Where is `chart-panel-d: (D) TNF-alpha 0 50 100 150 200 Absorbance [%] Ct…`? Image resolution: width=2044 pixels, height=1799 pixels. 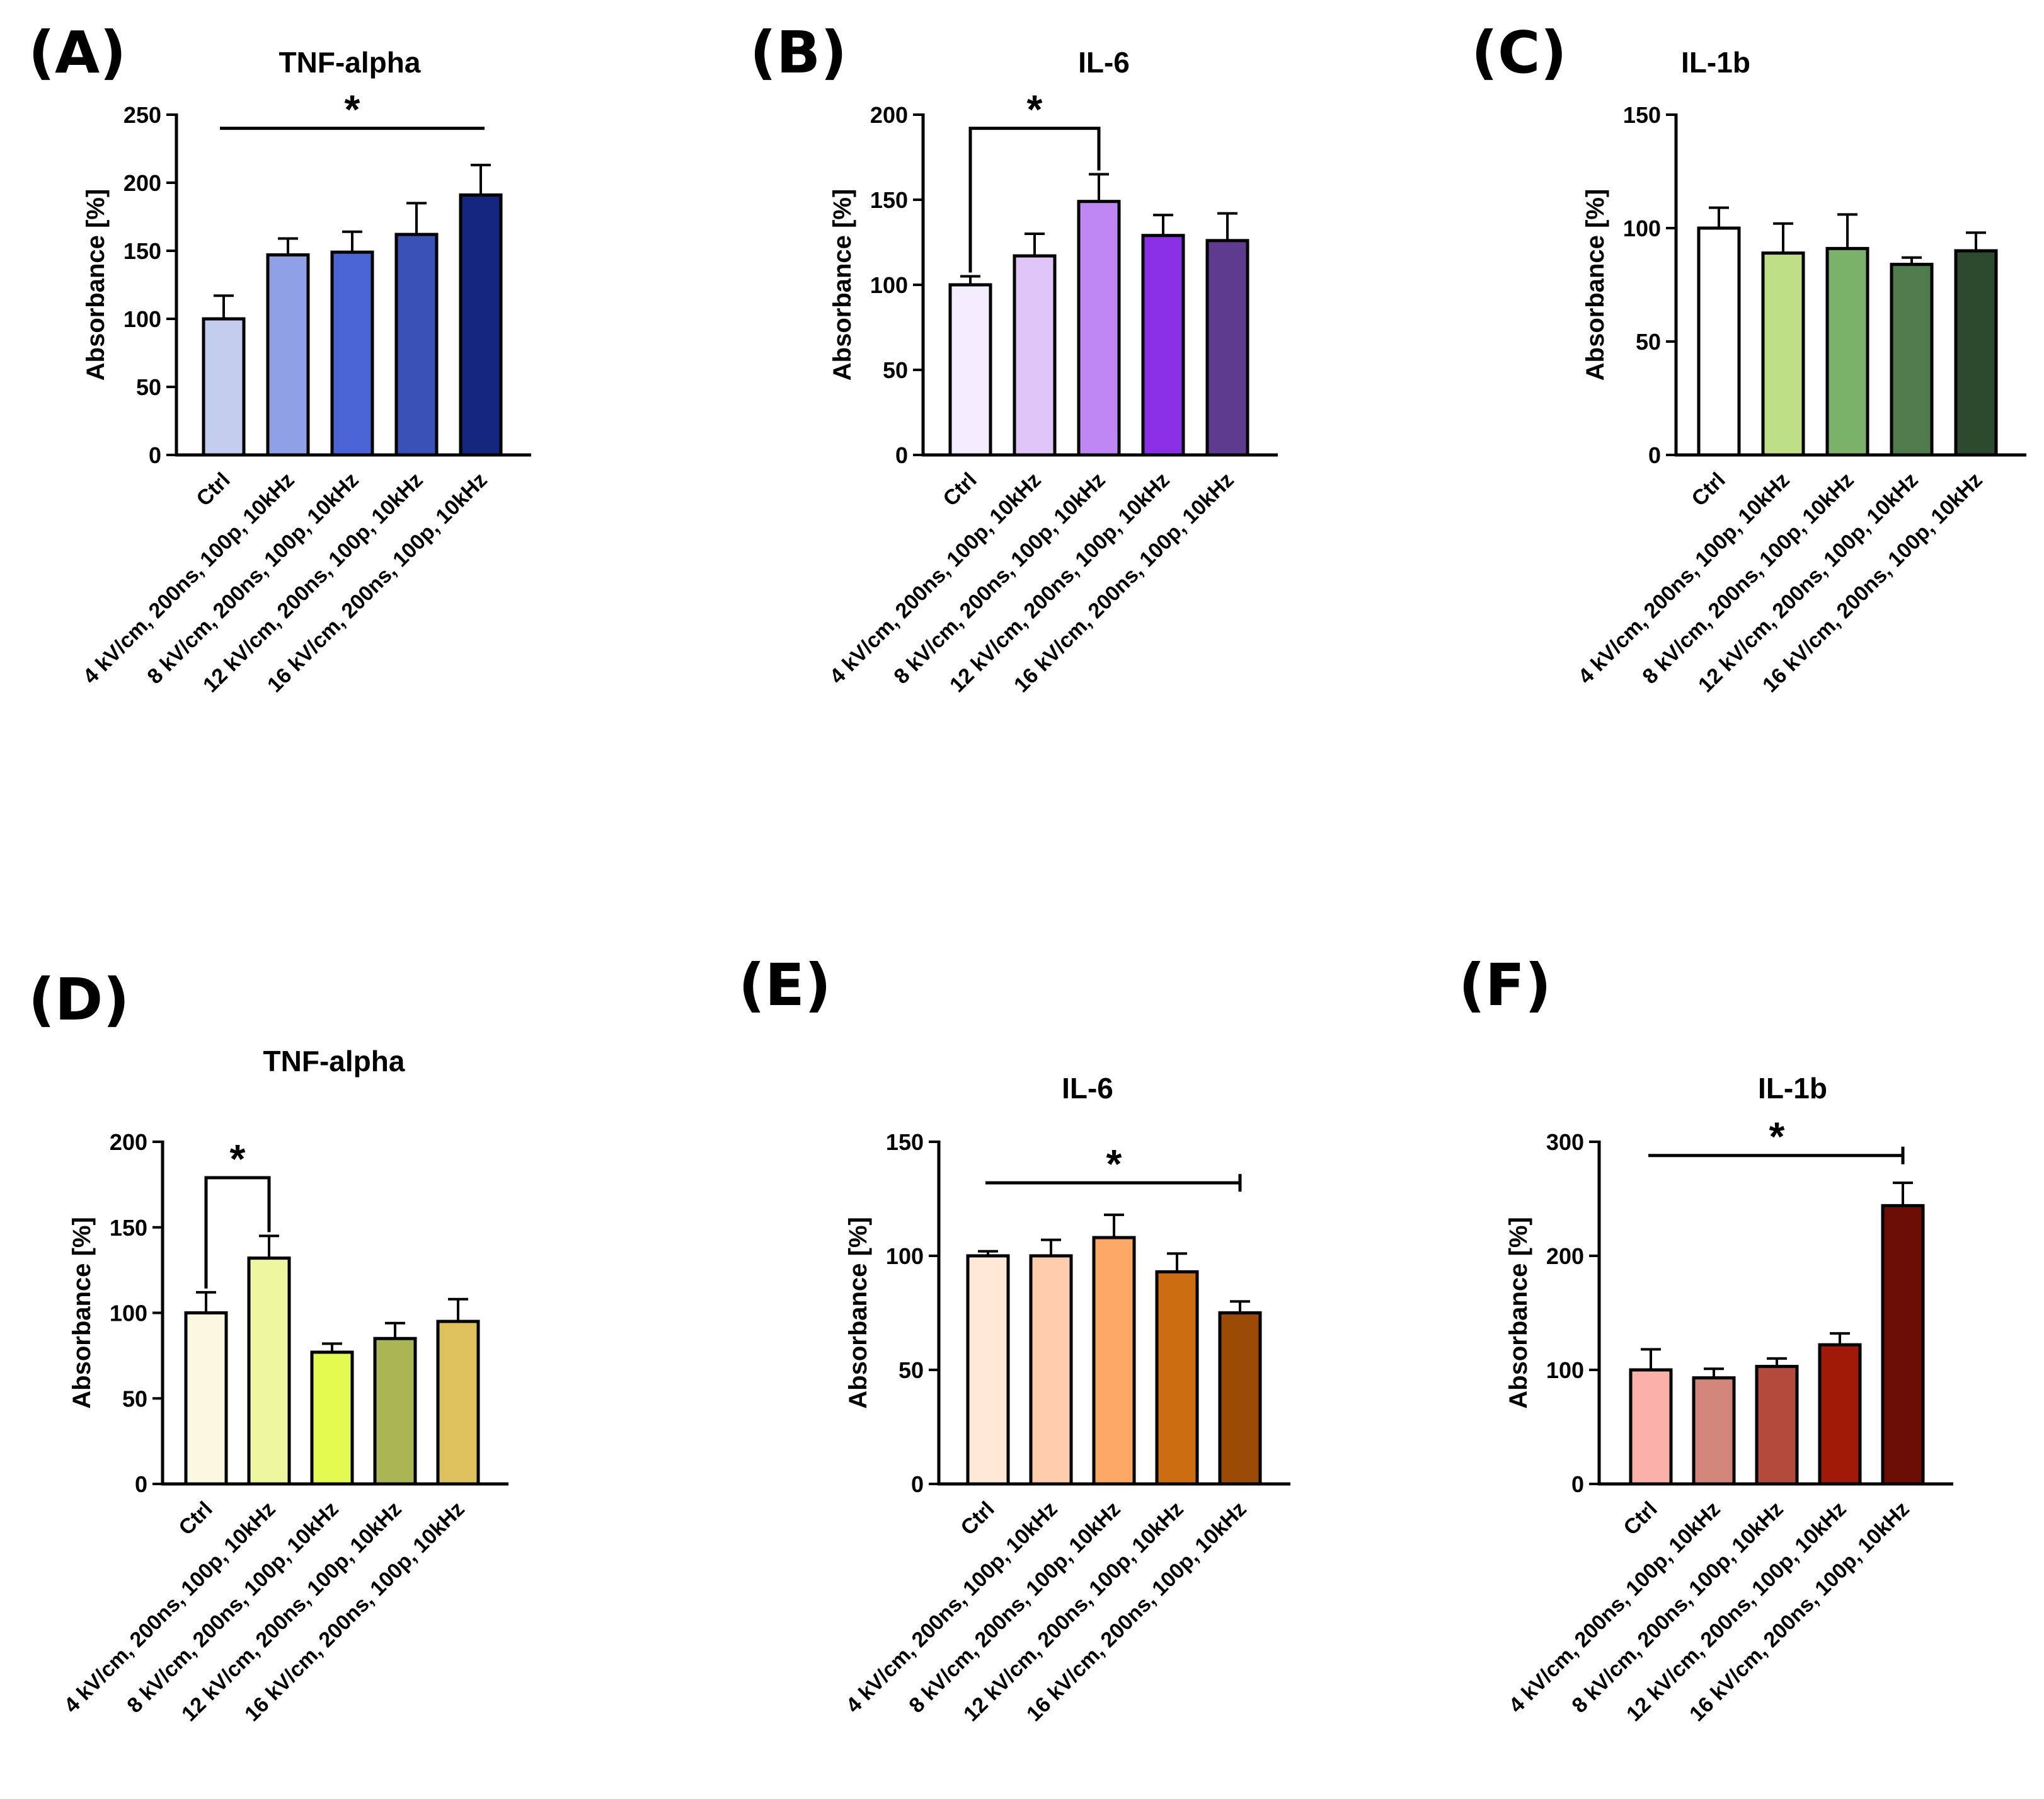 chart-panel-d: (D) TNF-alpha 0 50 100 150 200 Absorbance [%] Ct… is located at coordinates (268, 1346).